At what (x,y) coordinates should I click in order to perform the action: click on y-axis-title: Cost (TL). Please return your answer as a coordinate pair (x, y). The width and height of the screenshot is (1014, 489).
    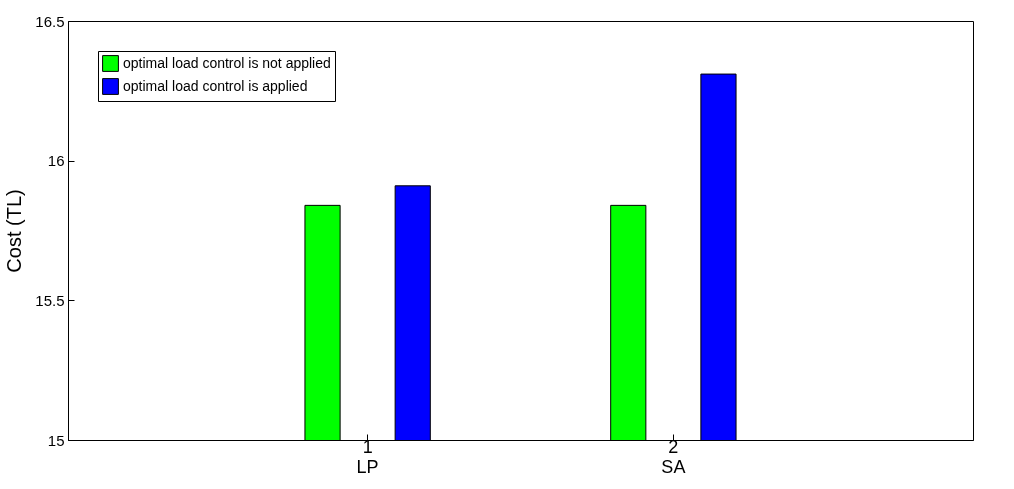
    Looking at the image, I should click on (14, 231).